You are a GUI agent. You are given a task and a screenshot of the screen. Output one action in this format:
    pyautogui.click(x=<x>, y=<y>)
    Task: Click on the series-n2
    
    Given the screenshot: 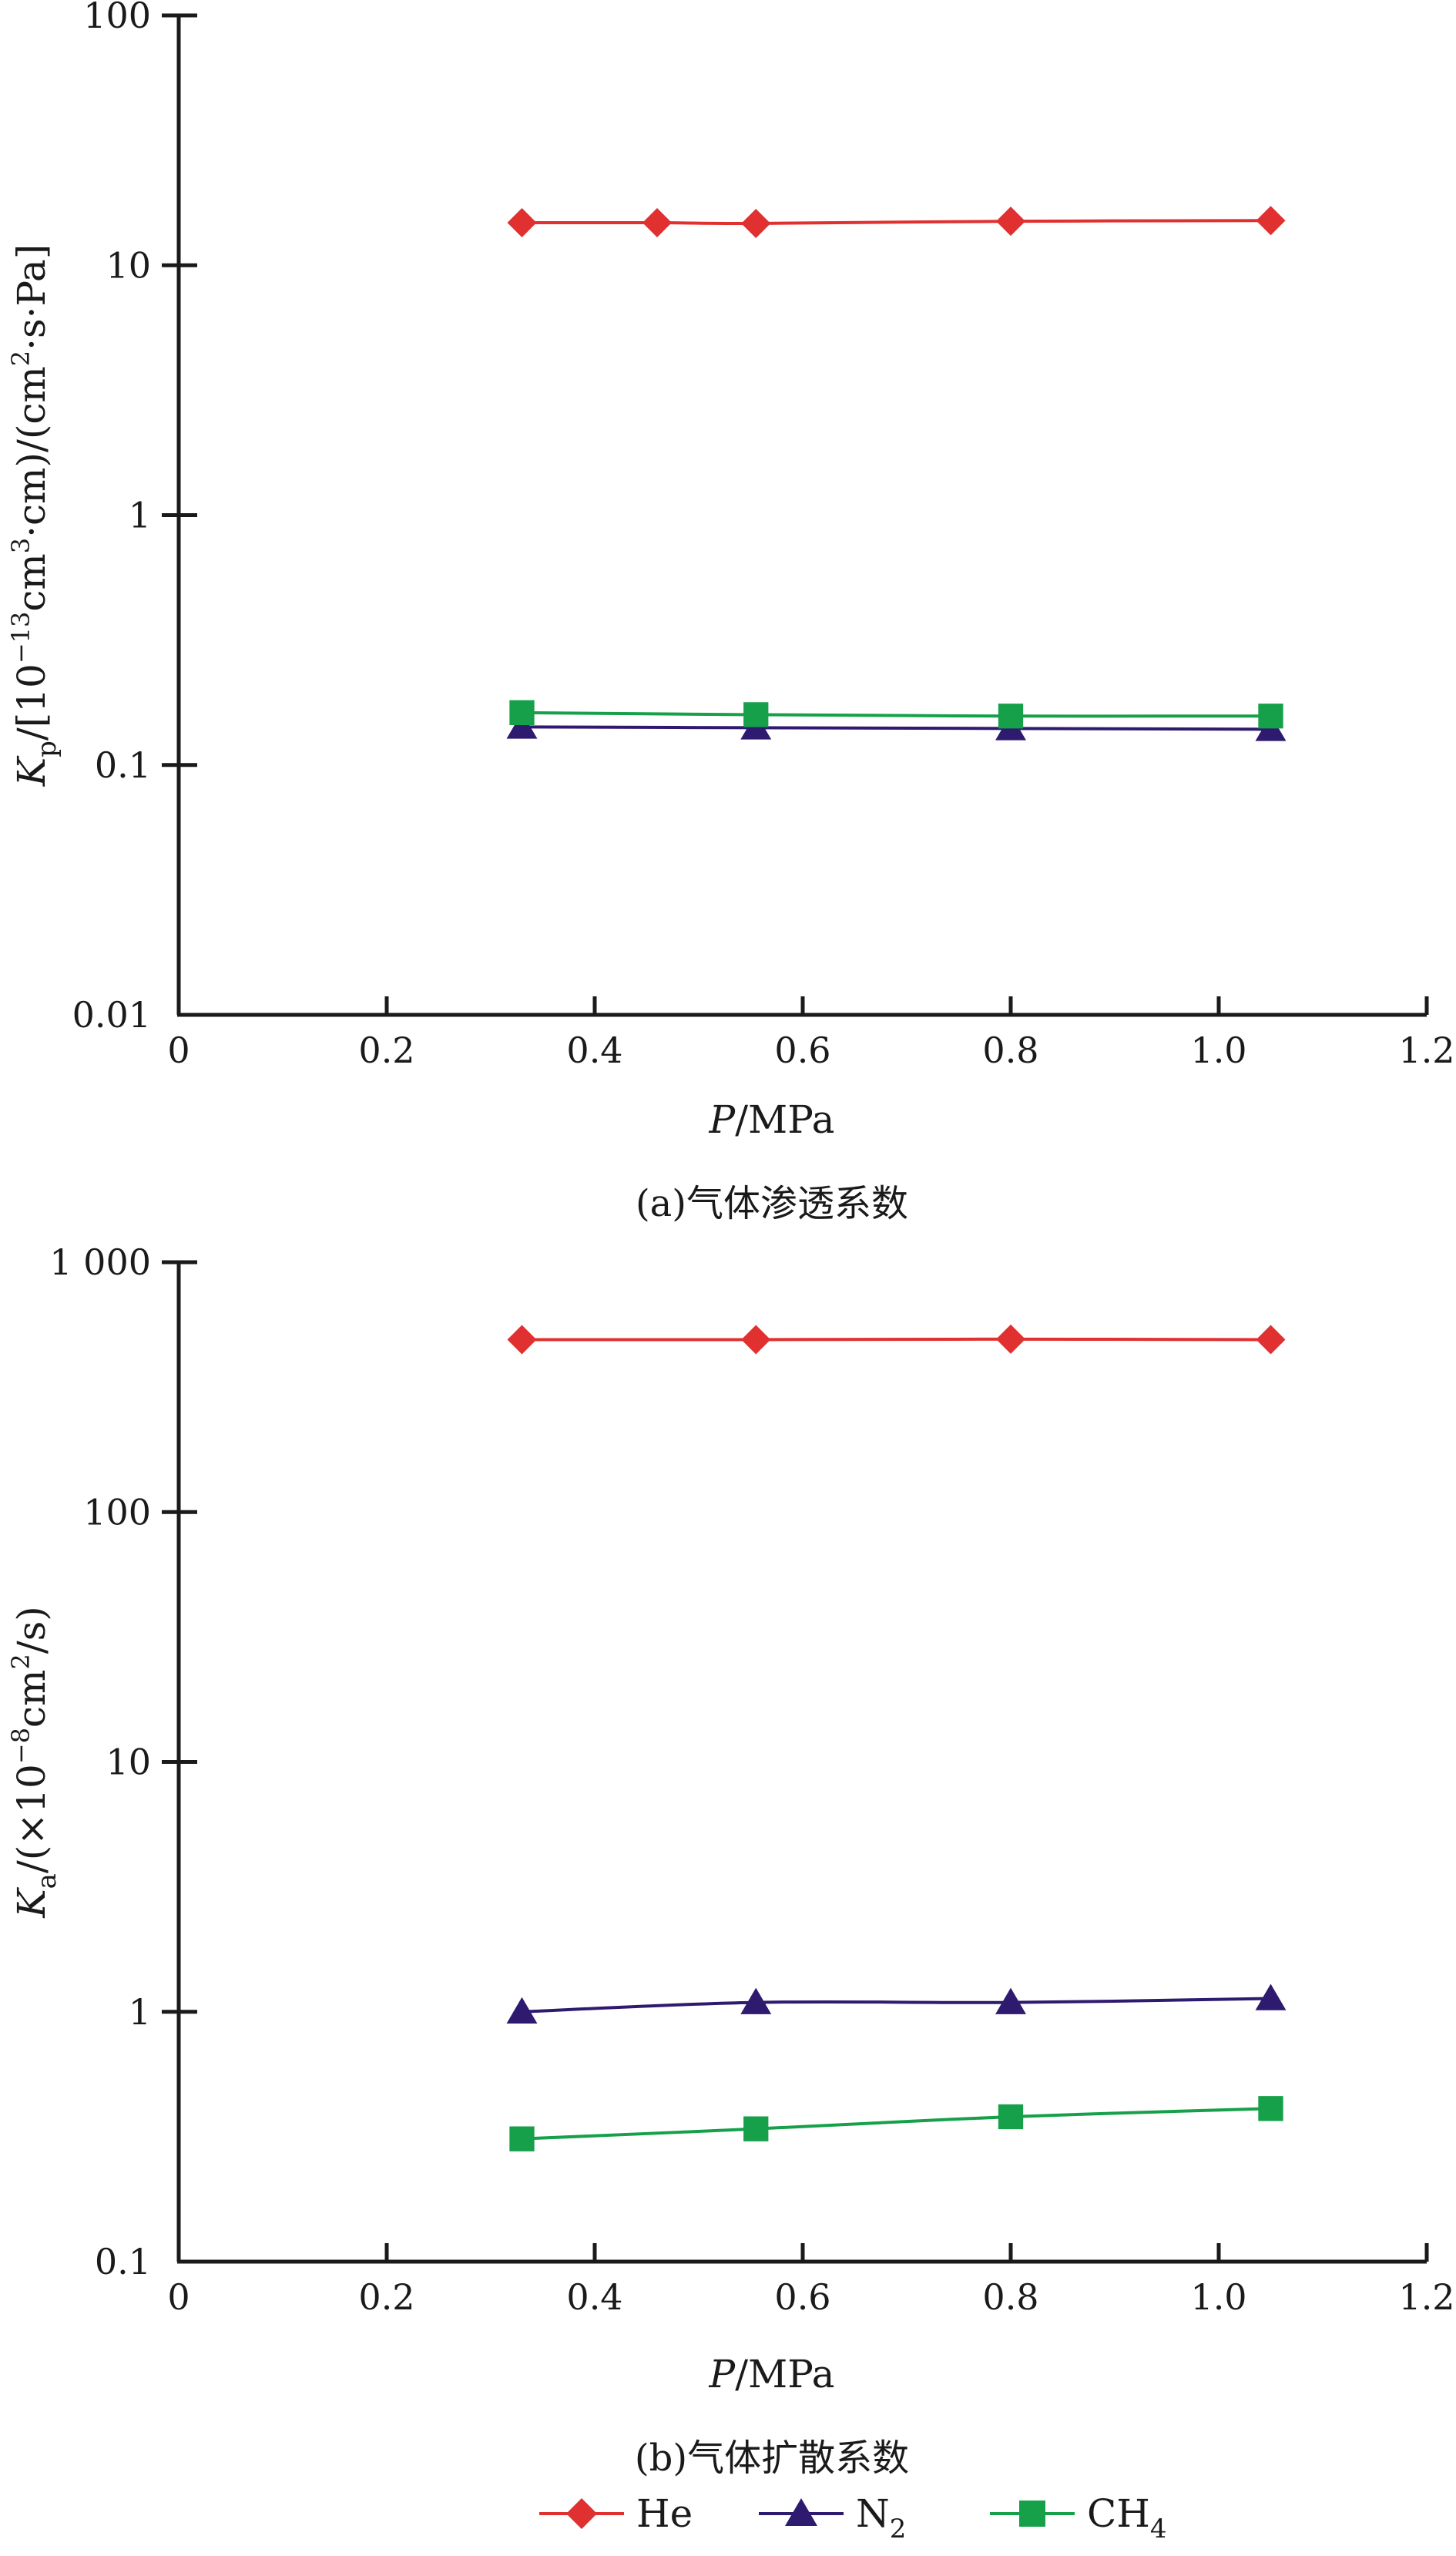 What is the action you would take?
    pyautogui.click(x=897, y=2003)
    